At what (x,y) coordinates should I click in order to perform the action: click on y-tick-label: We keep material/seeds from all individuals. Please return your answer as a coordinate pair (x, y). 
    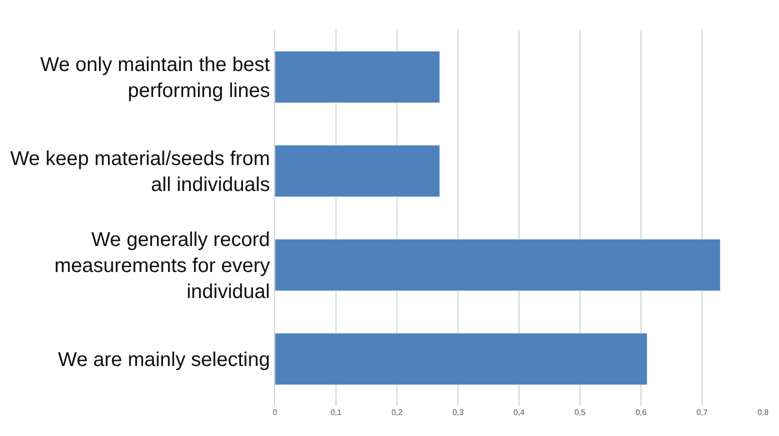
    Looking at the image, I should click on (140, 172).